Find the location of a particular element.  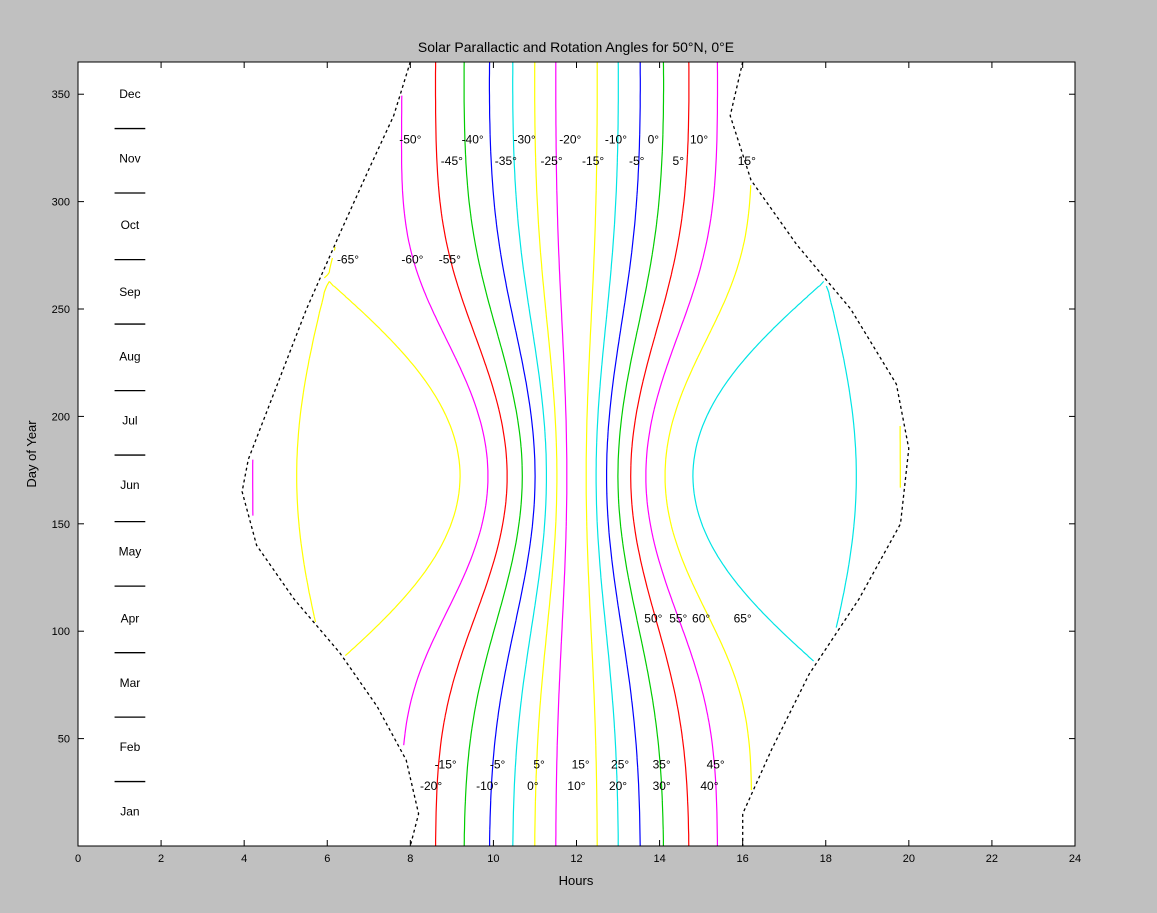

month-label: Nov is located at coordinates (129, 159).